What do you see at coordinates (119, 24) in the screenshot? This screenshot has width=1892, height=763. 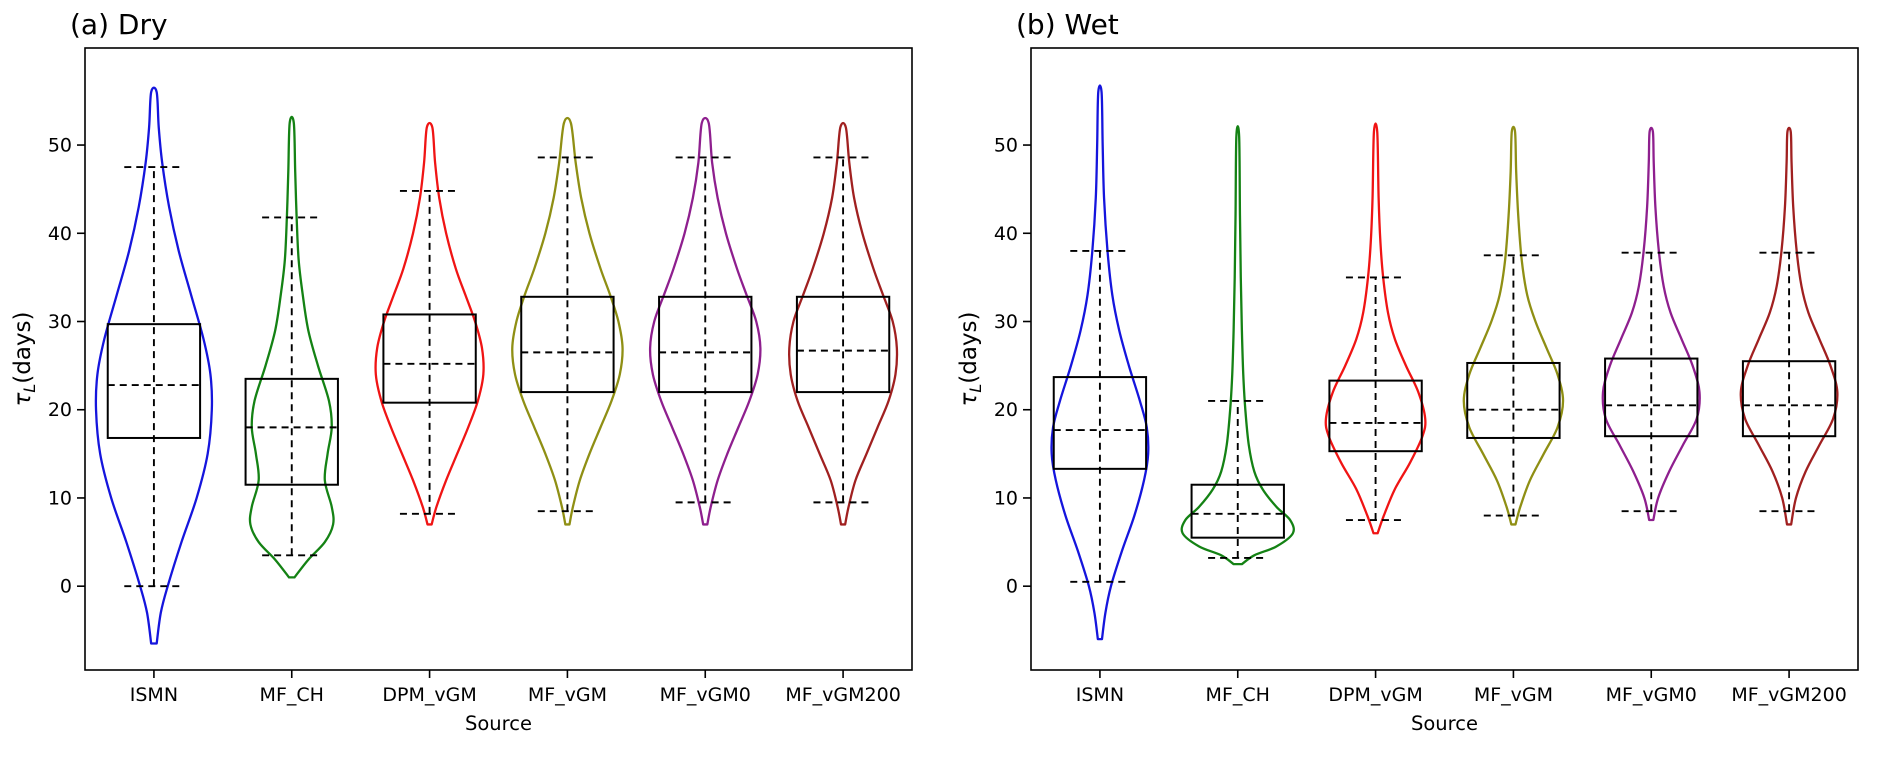 I see `panel-a-title: (a) Dry` at bounding box center [119, 24].